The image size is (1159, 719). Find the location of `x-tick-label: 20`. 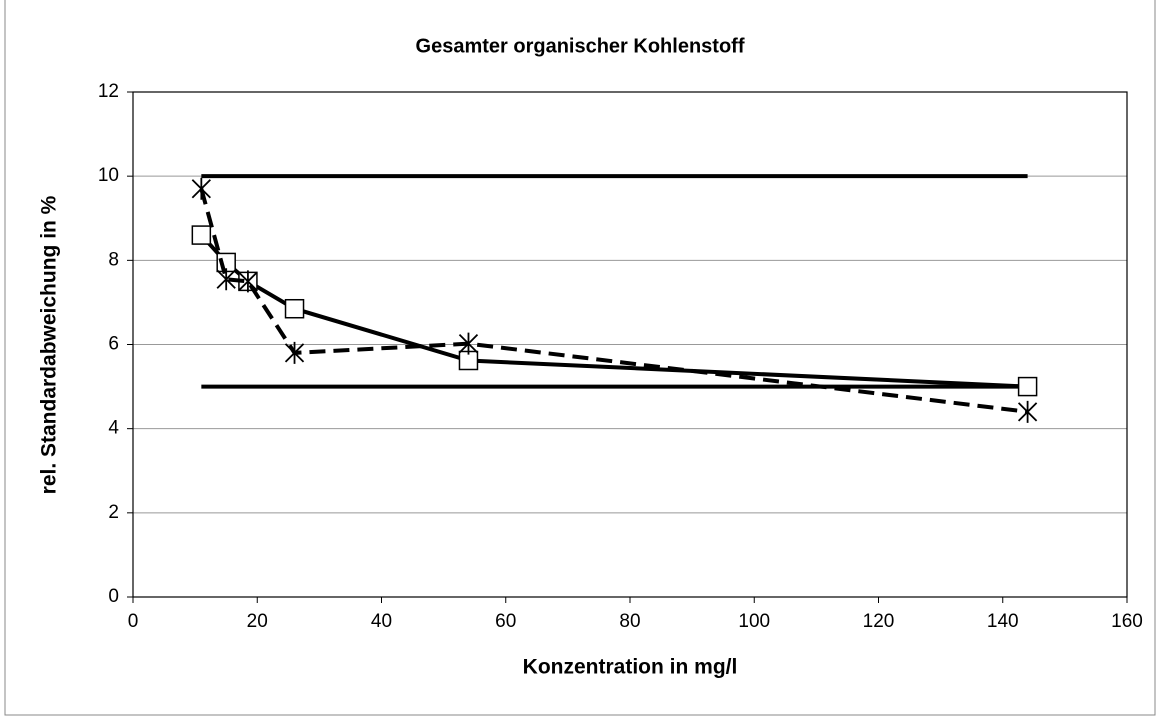

x-tick-label: 20 is located at coordinates (257, 621).